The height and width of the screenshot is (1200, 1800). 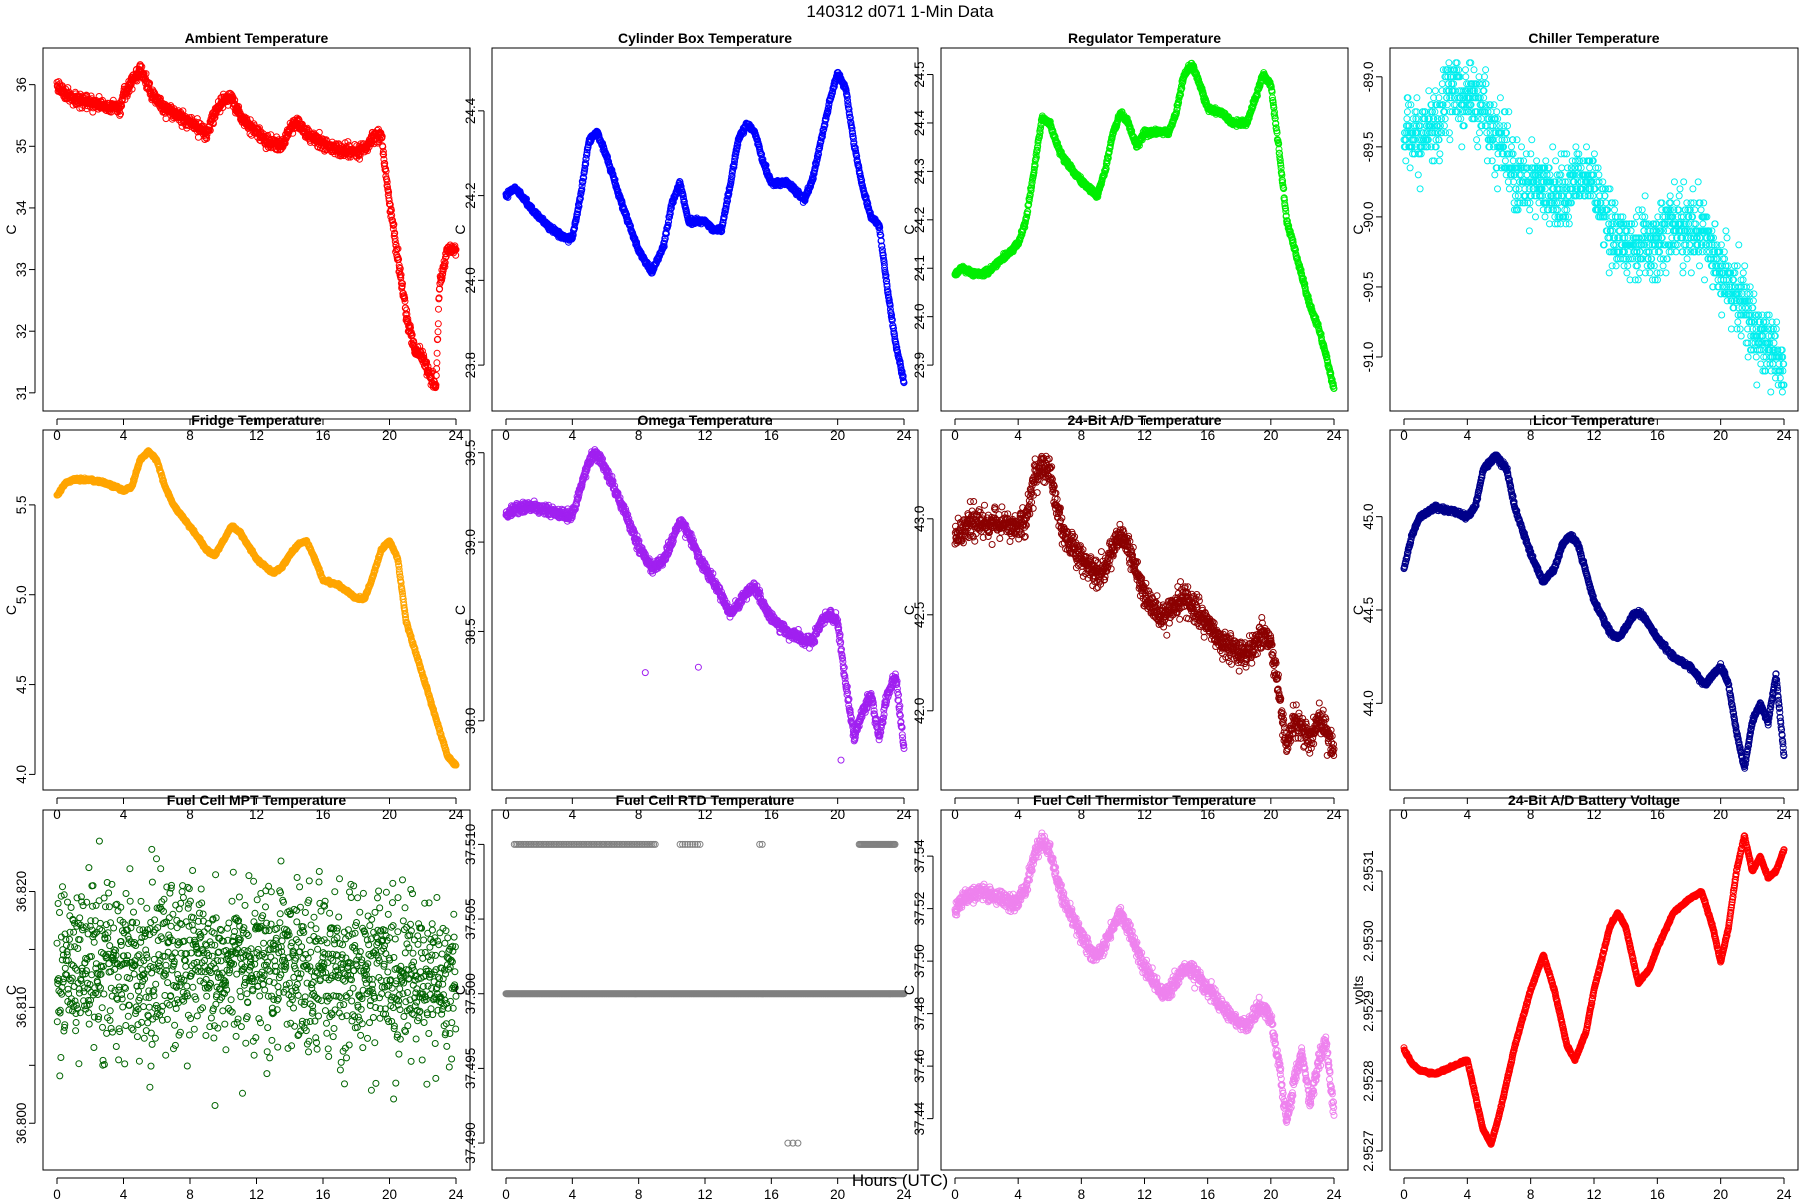 What do you see at coordinates (919, 171) in the screenshot?
I see `y-tick-label: 24.3` at bounding box center [919, 171].